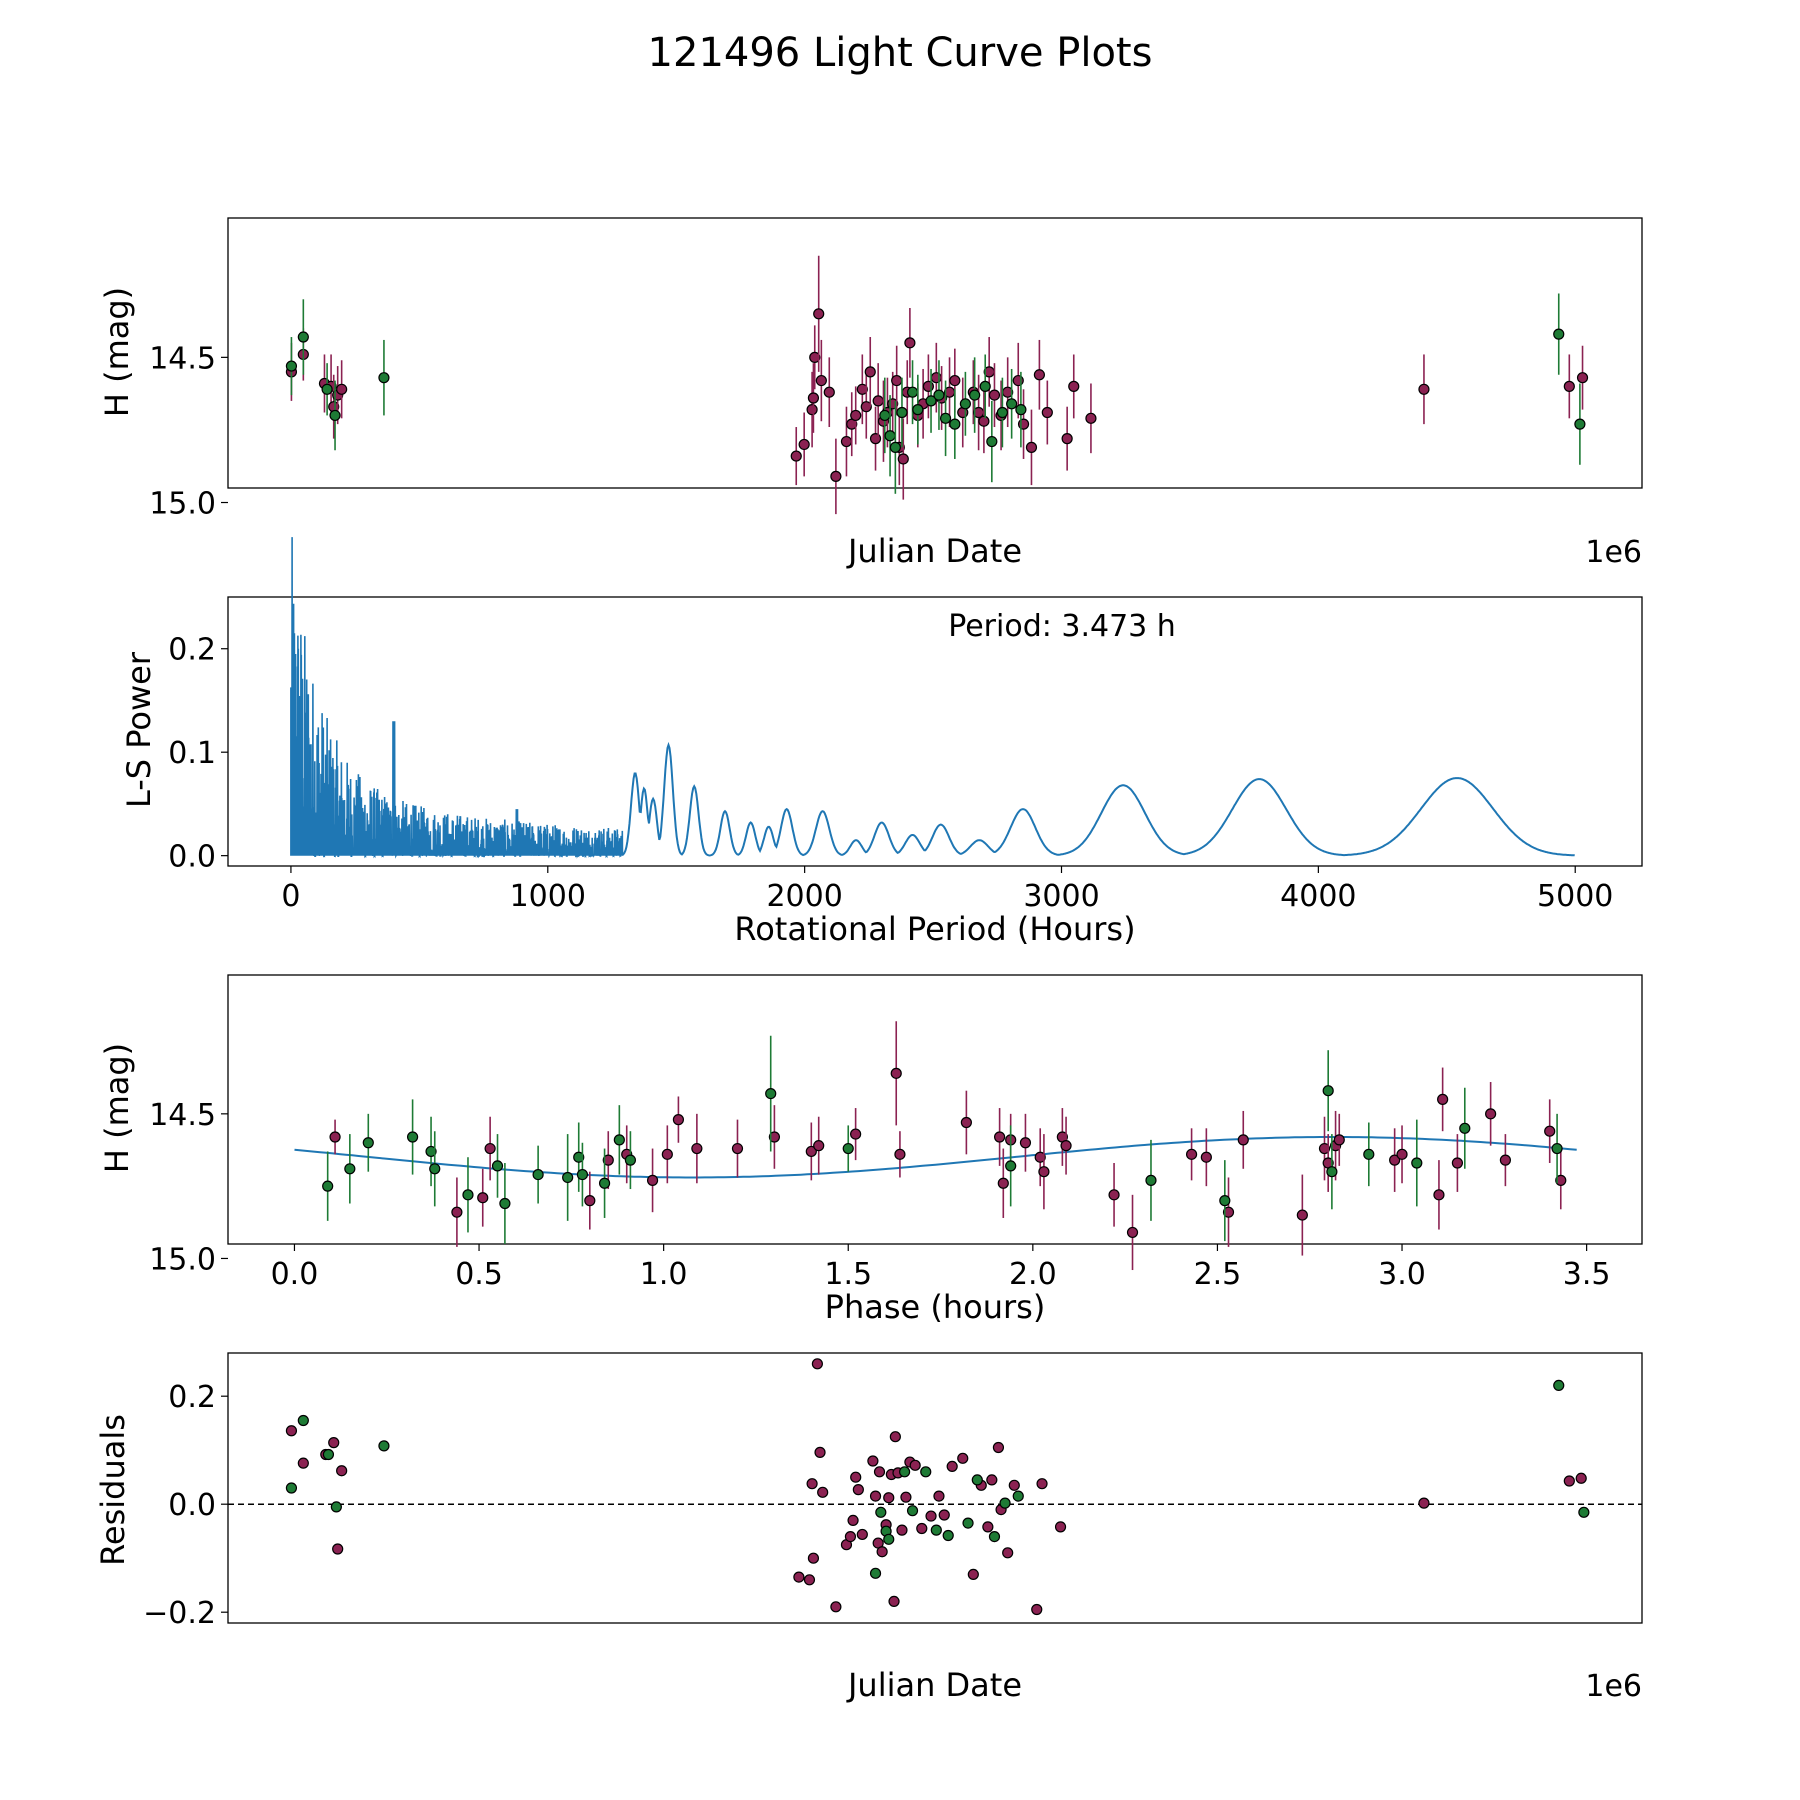  Describe the element at coordinates (848, 1274) in the screenshot. I see `phase-xtick-label: 1.5` at that location.